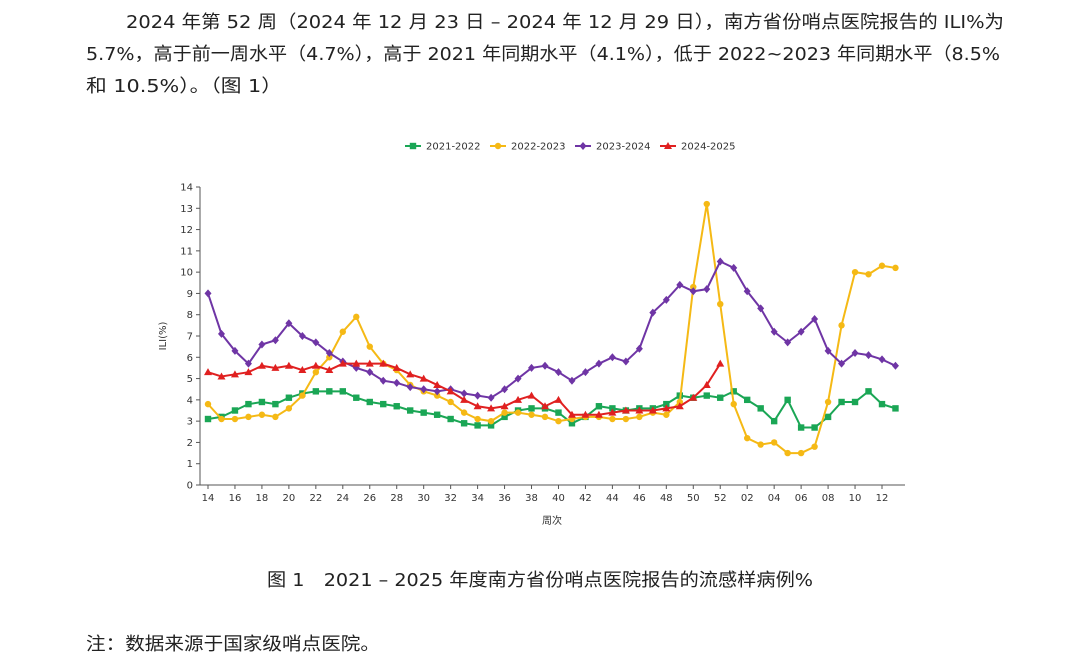 The image size is (1080, 660). What do you see at coordinates (190, 294) in the screenshot?
I see `y-tick-label: 9` at bounding box center [190, 294].